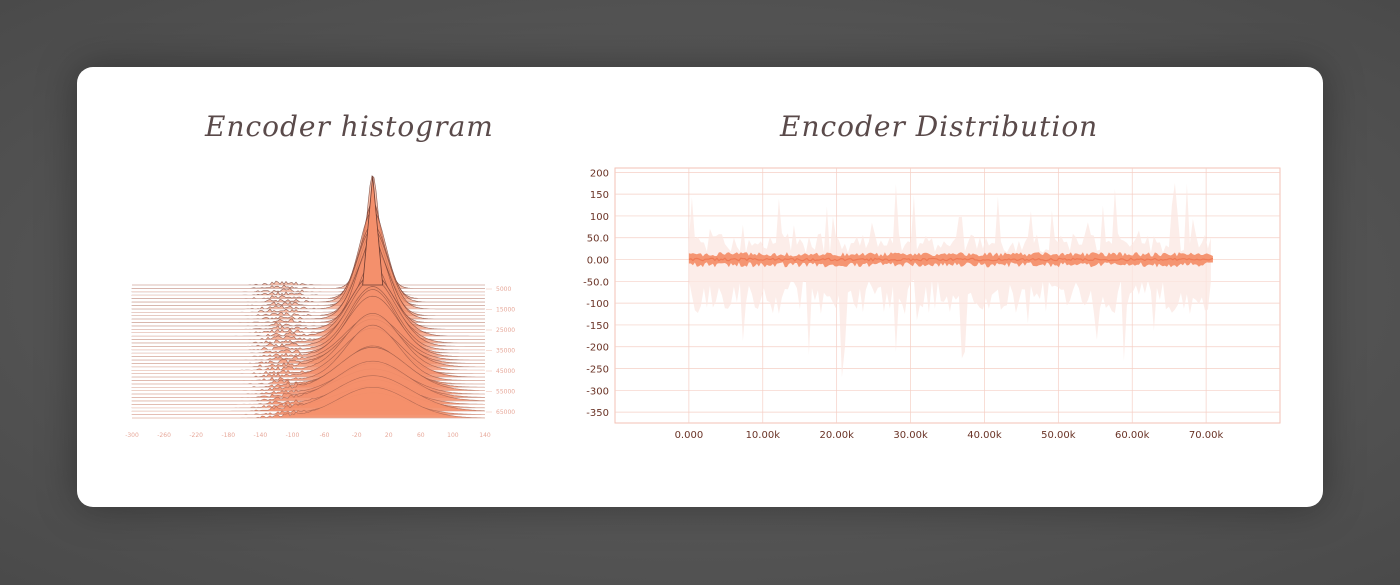  Describe the element at coordinates (939, 126) in the screenshot. I see `distribution-title: Encoder Distribution` at that location.